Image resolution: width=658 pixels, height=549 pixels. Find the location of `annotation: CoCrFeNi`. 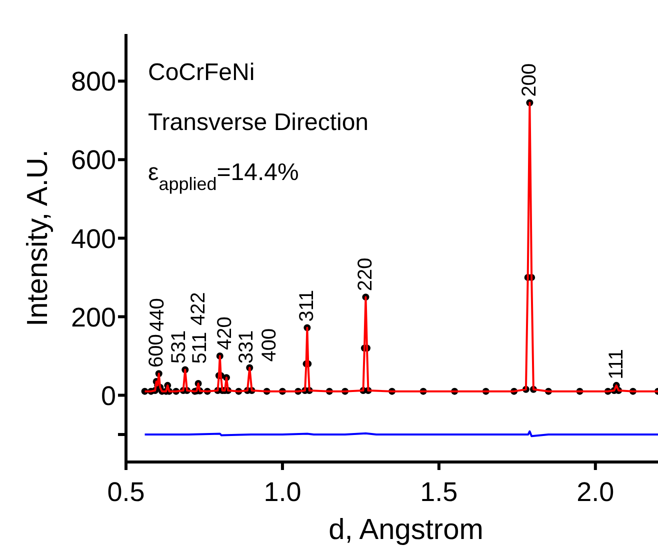

annotation: CoCrFeNi is located at coordinates (201, 72).